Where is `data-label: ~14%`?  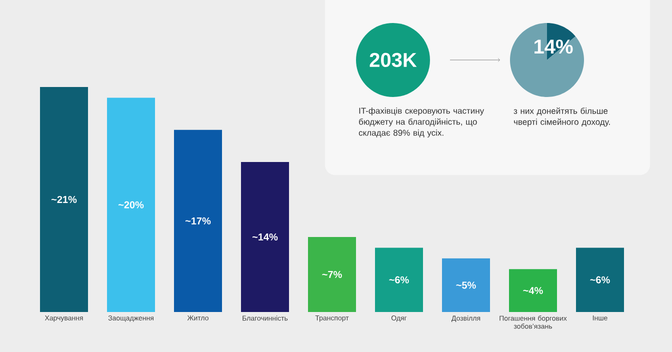 data-label: ~14% is located at coordinates (265, 237).